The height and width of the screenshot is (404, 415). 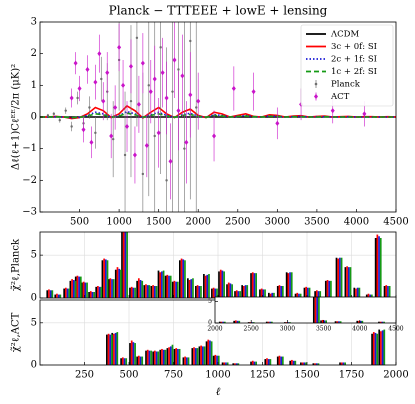 What do you see at coordinates (218, 11) in the screenshot?
I see `chart-title: Planck − TTTEEE + lowE + lensing` at bounding box center [218, 11].